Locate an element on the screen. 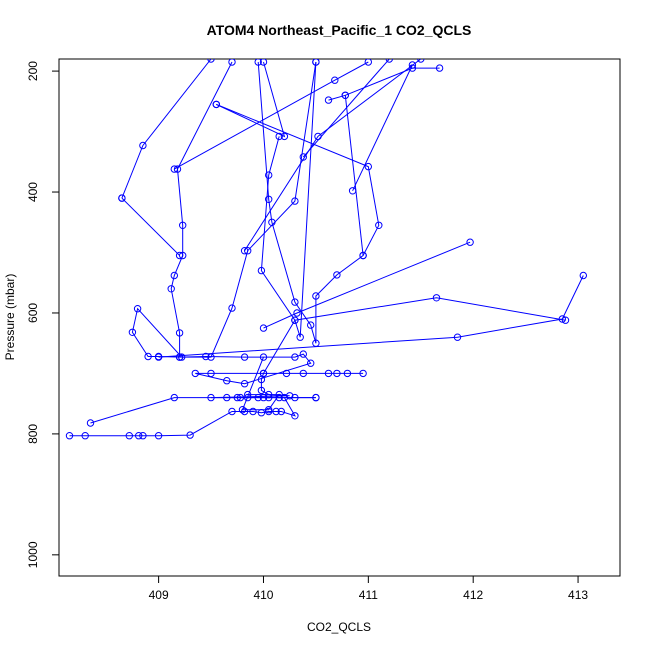 This screenshot has height=650, width=650. x-tick-label: 409 is located at coordinates (159, 595).